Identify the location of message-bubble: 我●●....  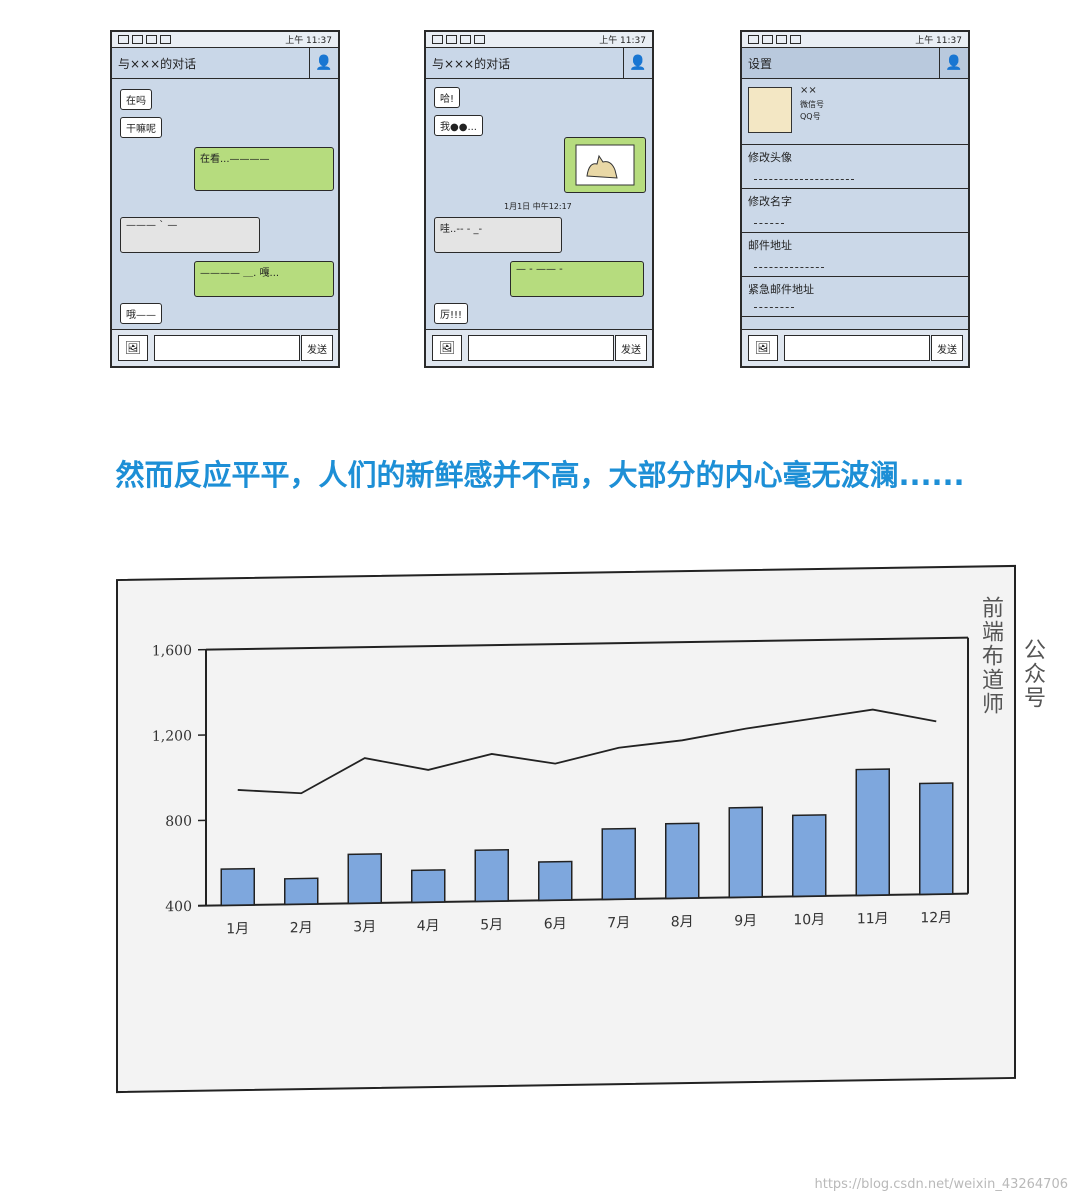
(458, 125).